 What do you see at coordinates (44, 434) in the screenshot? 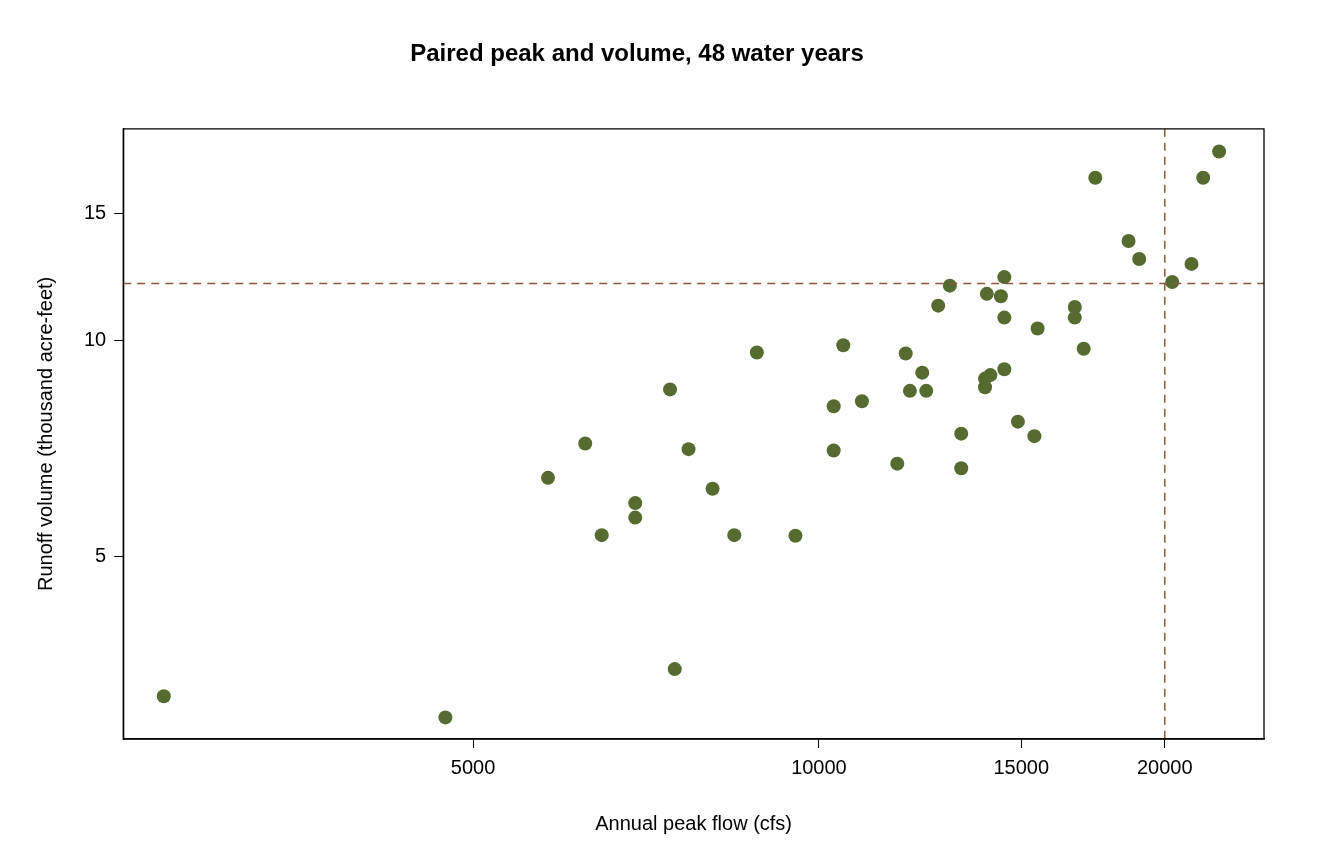
I see `y-axis-title: Runoff volume (thousand acre-feet)` at bounding box center [44, 434].